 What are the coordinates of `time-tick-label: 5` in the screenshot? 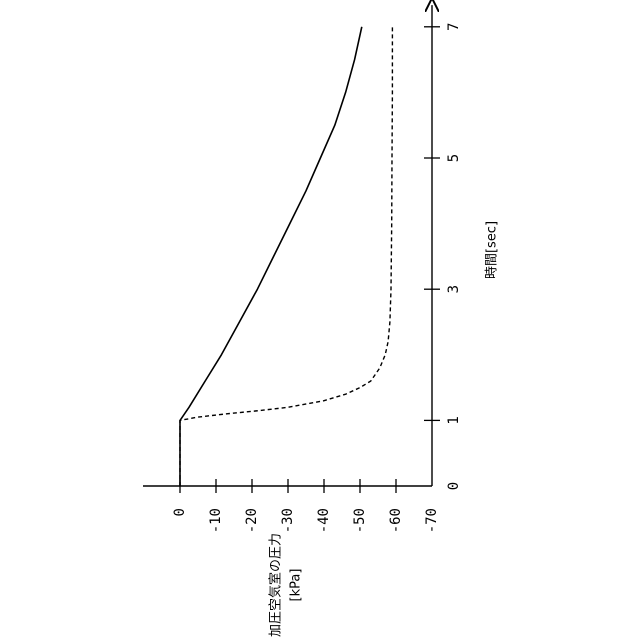 It's located at (454, 158).